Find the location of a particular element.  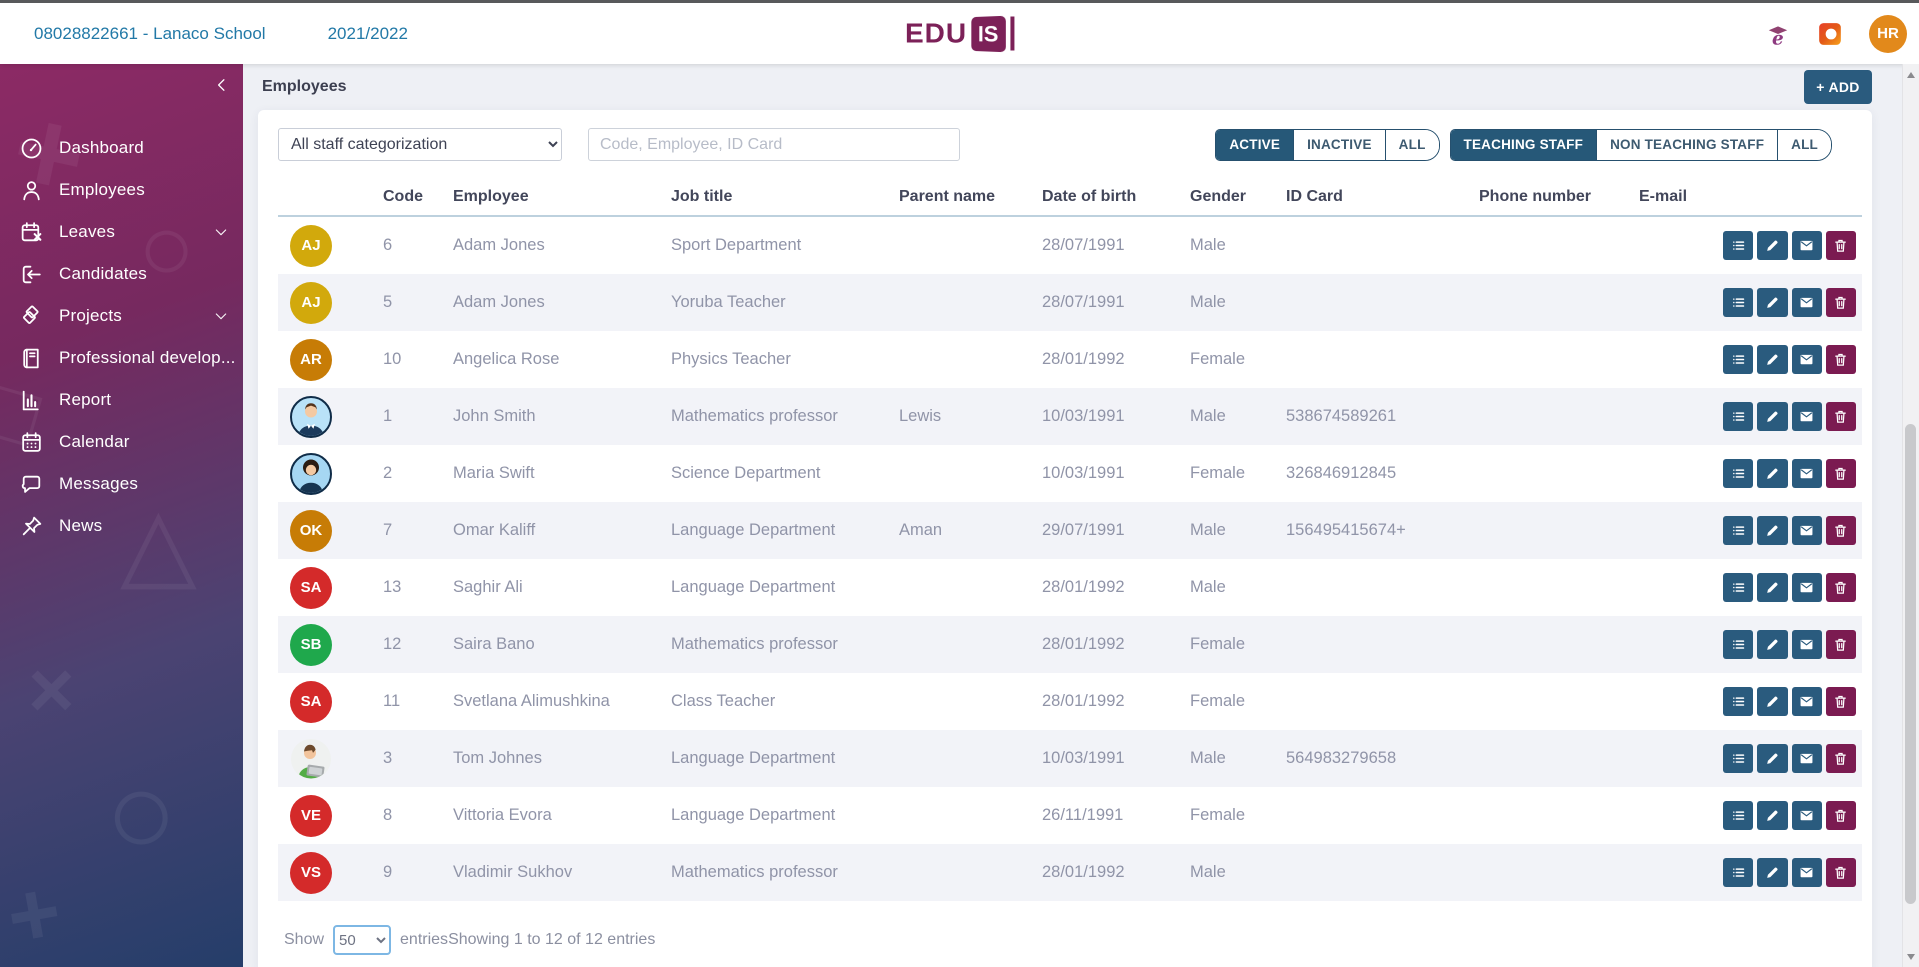

scrollbar-down-arrow is located at coordinates (1911, 956).